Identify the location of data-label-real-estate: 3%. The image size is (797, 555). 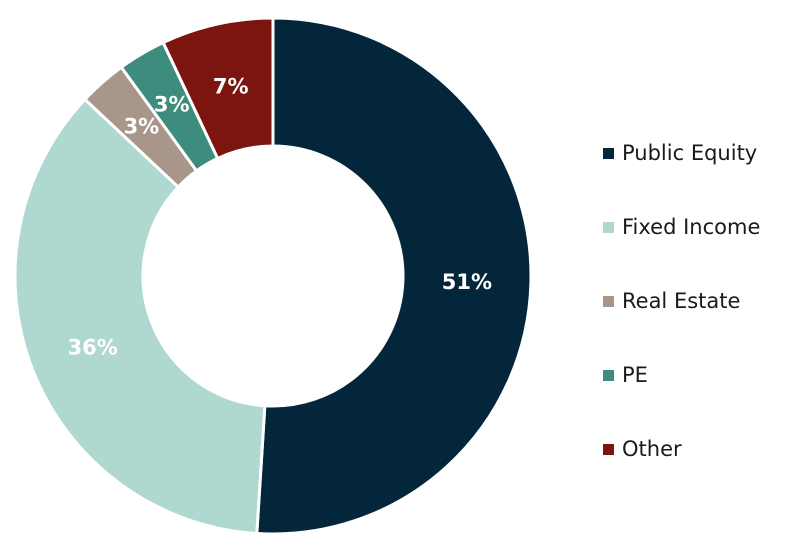
(142, 127).